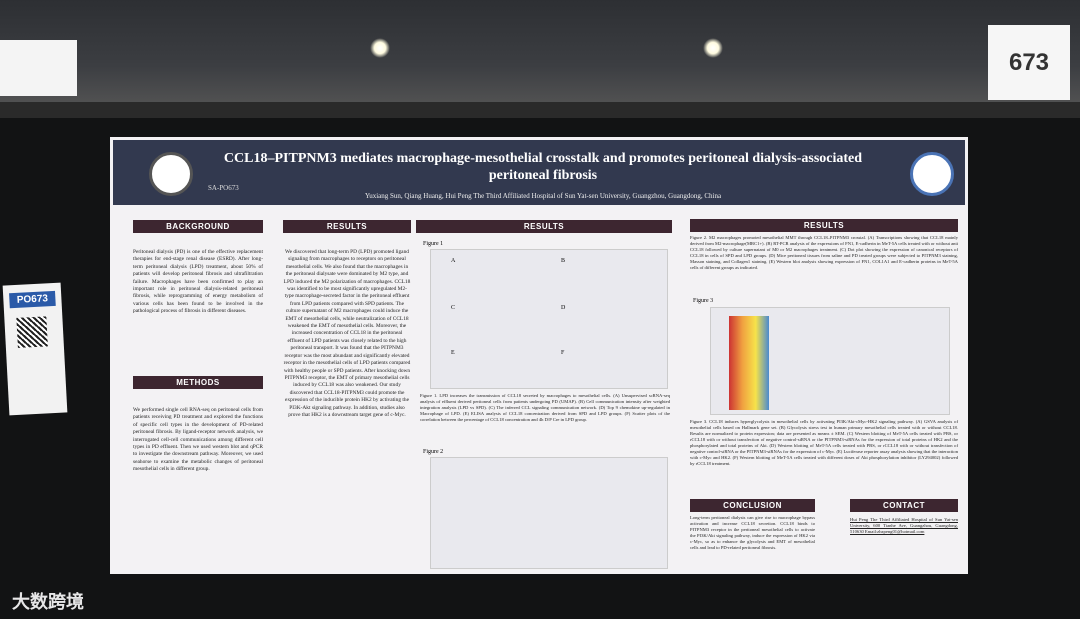  Describe the element at coordinates (32, 299) in the screenshot. I see `badge-code: PO673` at that location.